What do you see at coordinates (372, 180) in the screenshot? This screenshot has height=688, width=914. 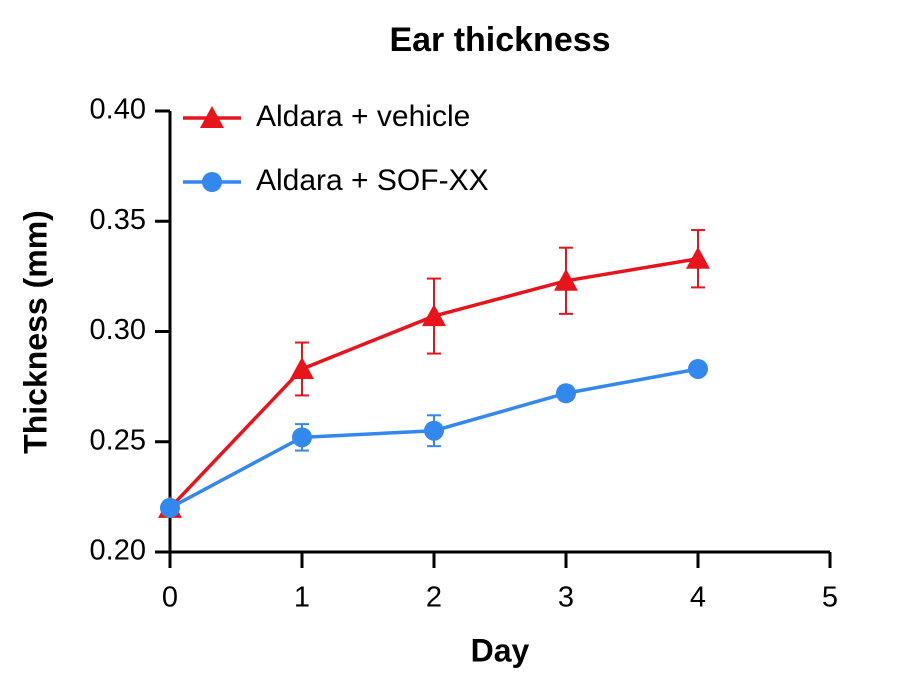 I see `legend-label: Aldara + SOF-XX` at bounding box center [372, 180].